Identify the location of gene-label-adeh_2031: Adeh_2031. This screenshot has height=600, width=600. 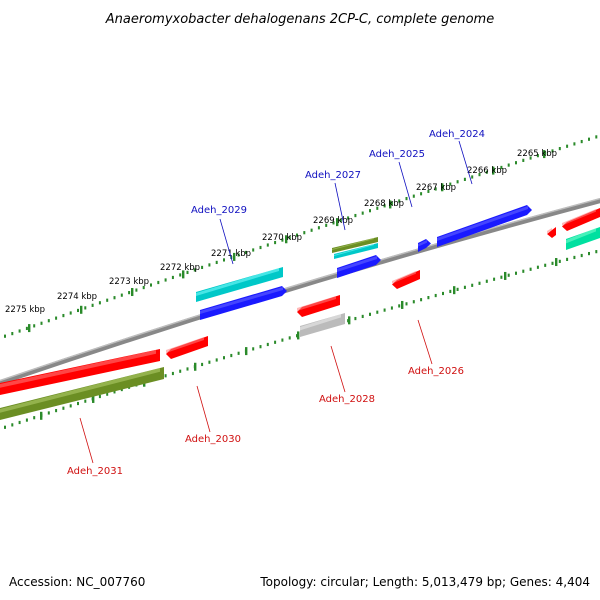
(95, 471).